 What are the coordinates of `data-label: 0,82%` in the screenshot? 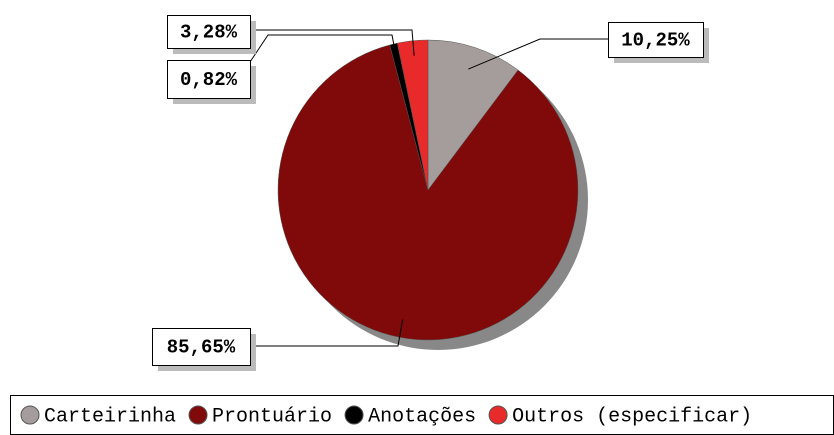 It's located at (209, 80).